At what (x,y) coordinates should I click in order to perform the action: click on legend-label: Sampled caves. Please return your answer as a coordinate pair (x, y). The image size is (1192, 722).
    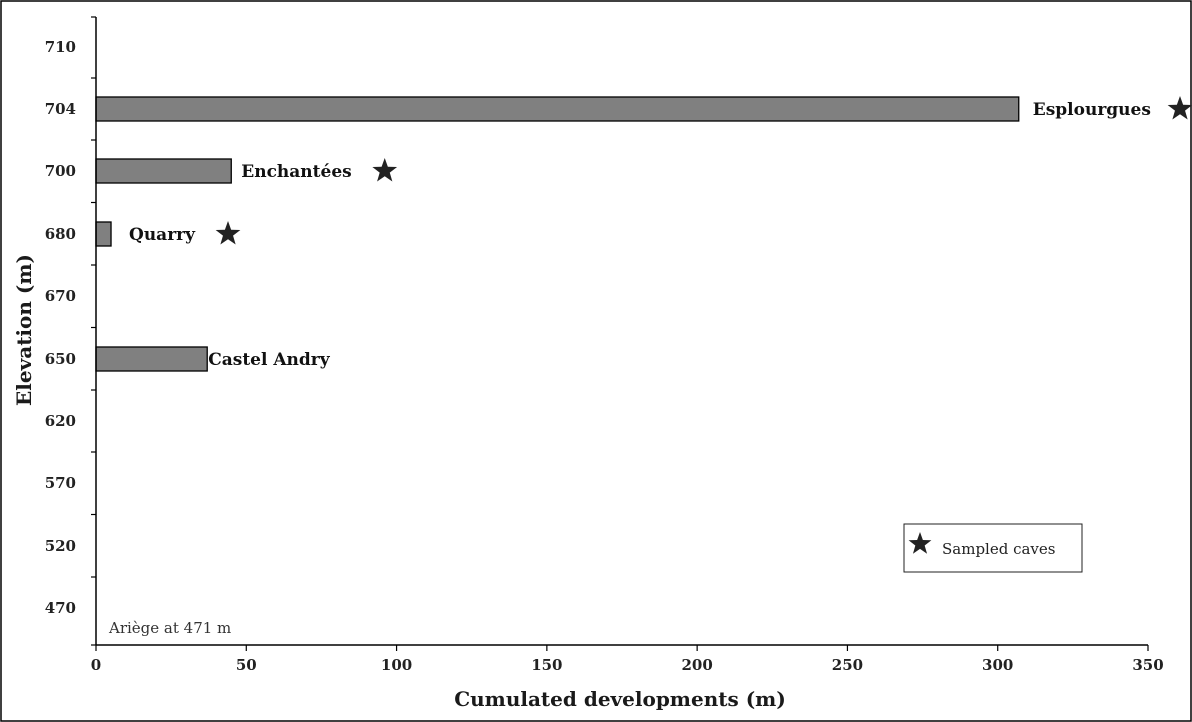
    Looking at the image, I should click on (998, 549).